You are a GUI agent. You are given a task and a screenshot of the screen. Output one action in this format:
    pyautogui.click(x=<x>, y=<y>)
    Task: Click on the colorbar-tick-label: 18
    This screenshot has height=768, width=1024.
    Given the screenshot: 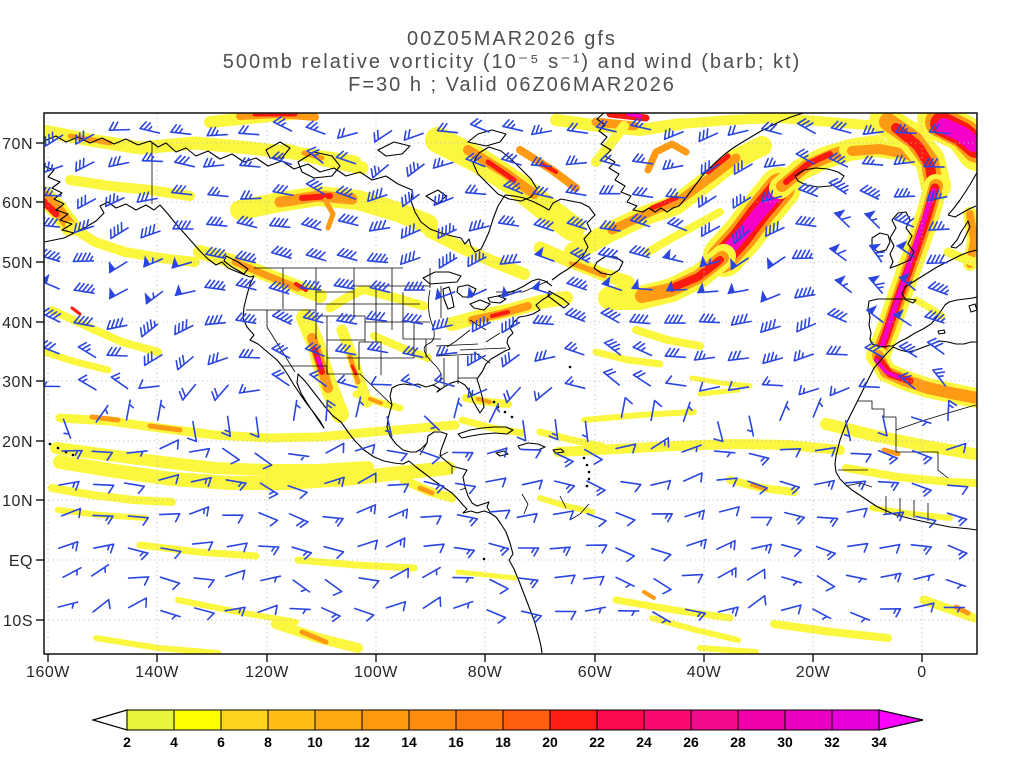 What is the action you would take?
    pyautogui.click(x=503, y=742)
    